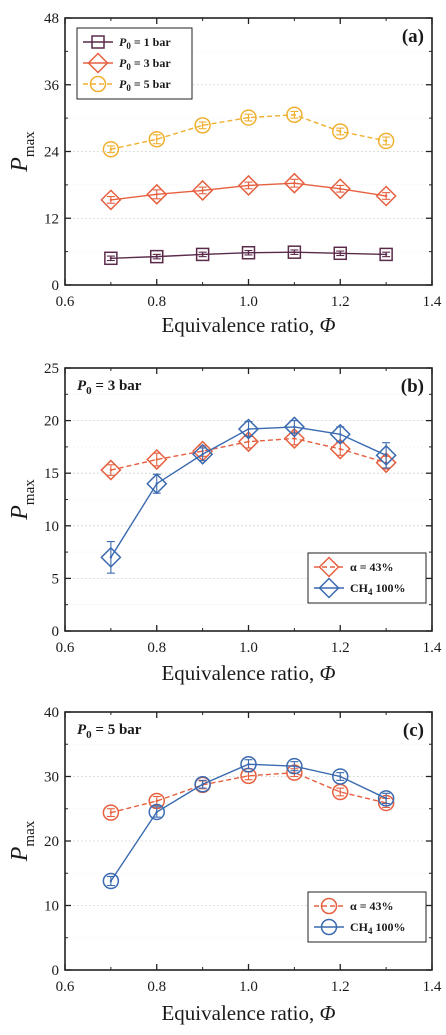  I want to click on condition-rest: = 5 bar, so click(117, 730).